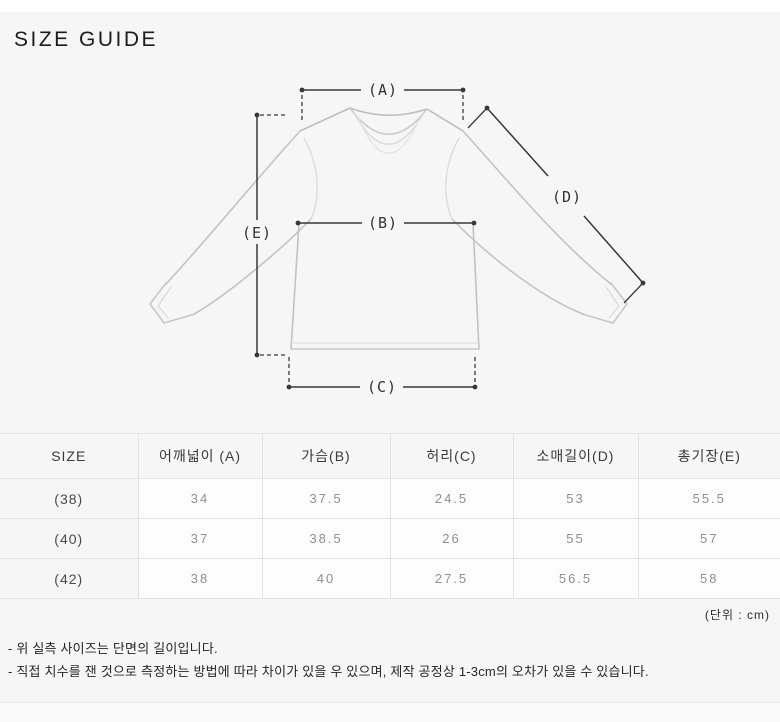 The width and height of the screenshot is (780, 722). Describe the element at coordinates (326, 456) in the screenshot. I see `header-chest: 가슴(B)` at that location.